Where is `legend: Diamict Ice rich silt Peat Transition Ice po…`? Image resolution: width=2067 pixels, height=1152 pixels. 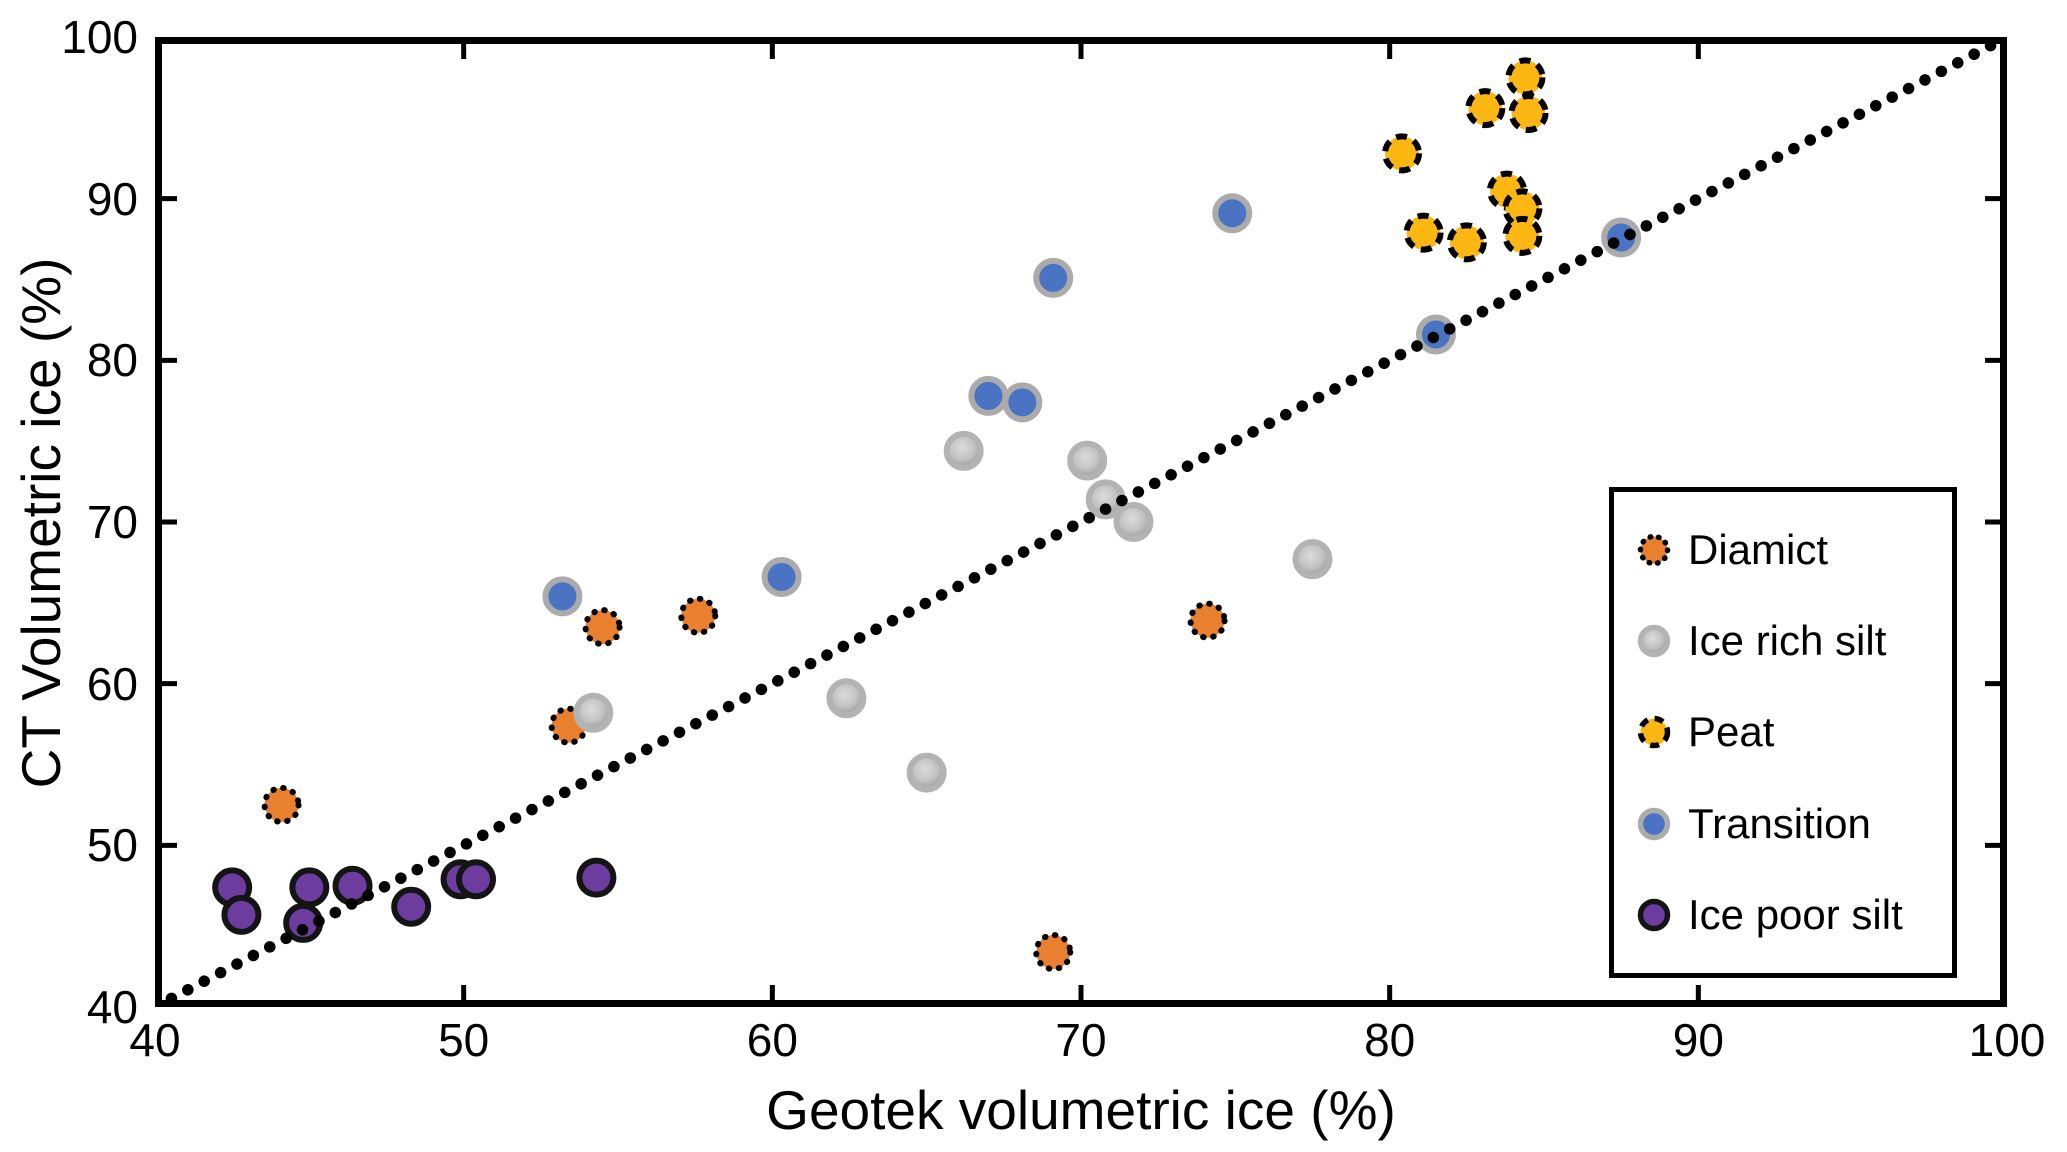 legend: Diamict Ice rich silt Peat Transition Ice po… is located at coordinates (1783, 732).